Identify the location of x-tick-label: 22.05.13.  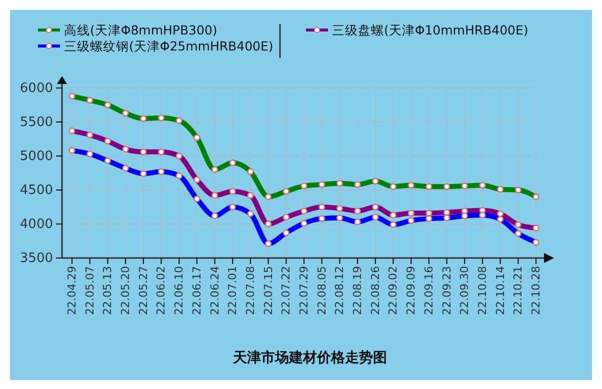
(107, 290).